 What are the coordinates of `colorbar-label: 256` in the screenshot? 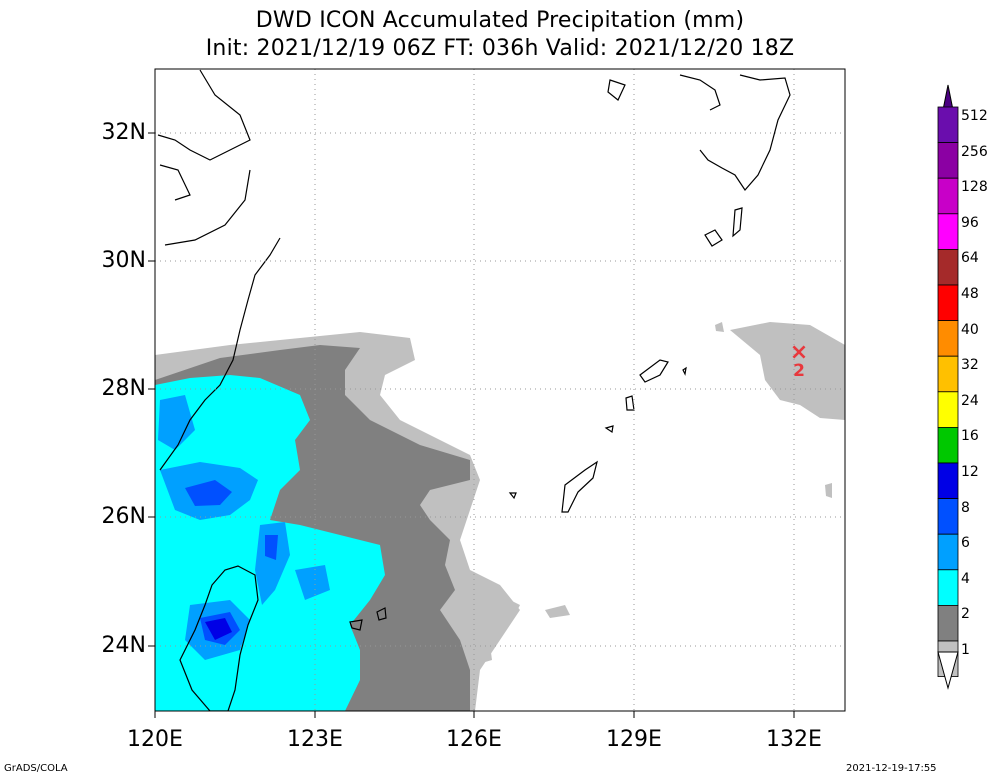 It's located at (974, 151).